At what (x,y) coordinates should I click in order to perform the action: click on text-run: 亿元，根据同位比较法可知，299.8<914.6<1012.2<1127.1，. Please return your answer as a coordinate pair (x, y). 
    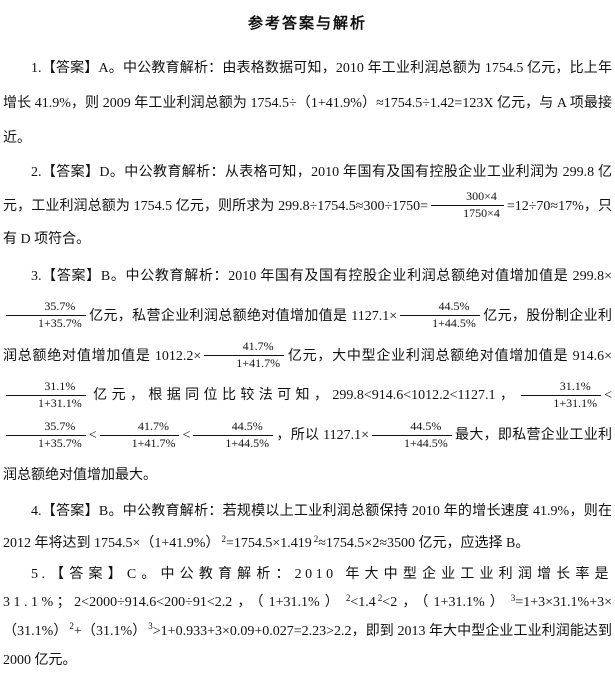
    Looking at the image, I should click on (304, 395).